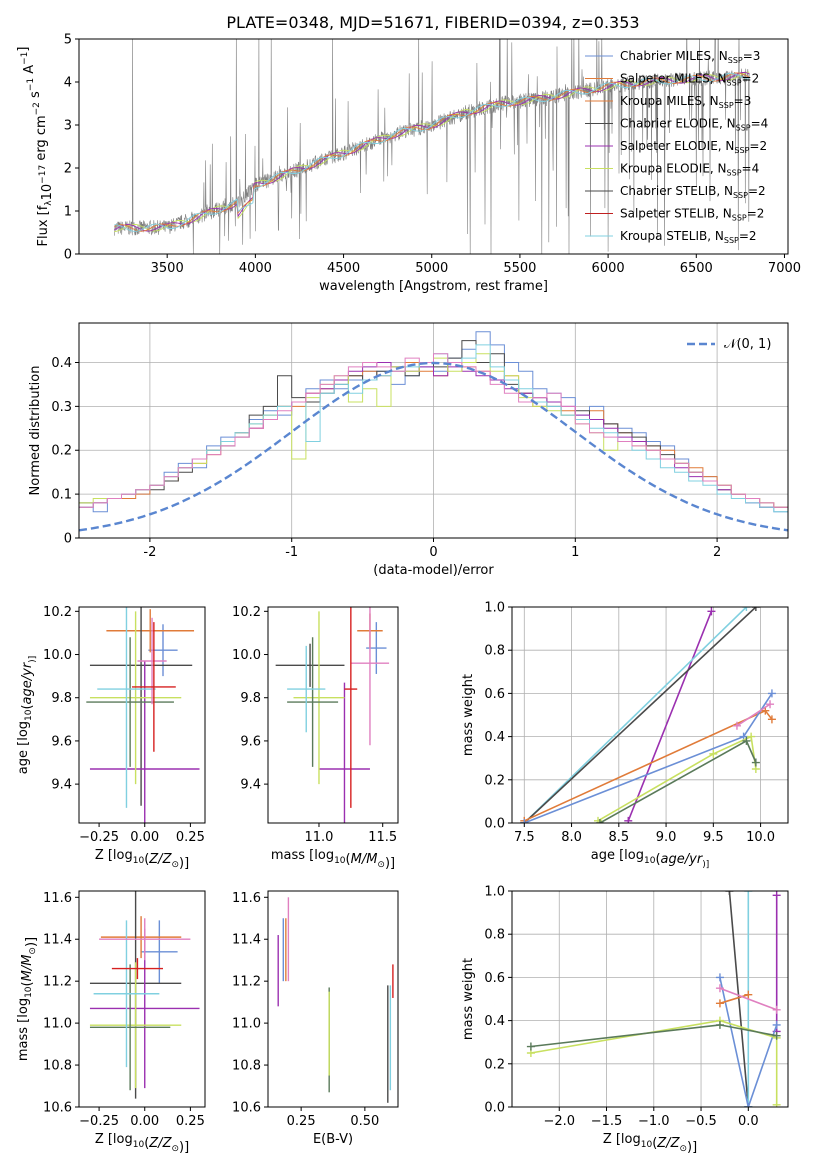 The width and height of the screenshot is (819, 1170). Describe the element at coordinates (250, 785) in the screenshot. I see `y-tick-label: 9.4` at that location.